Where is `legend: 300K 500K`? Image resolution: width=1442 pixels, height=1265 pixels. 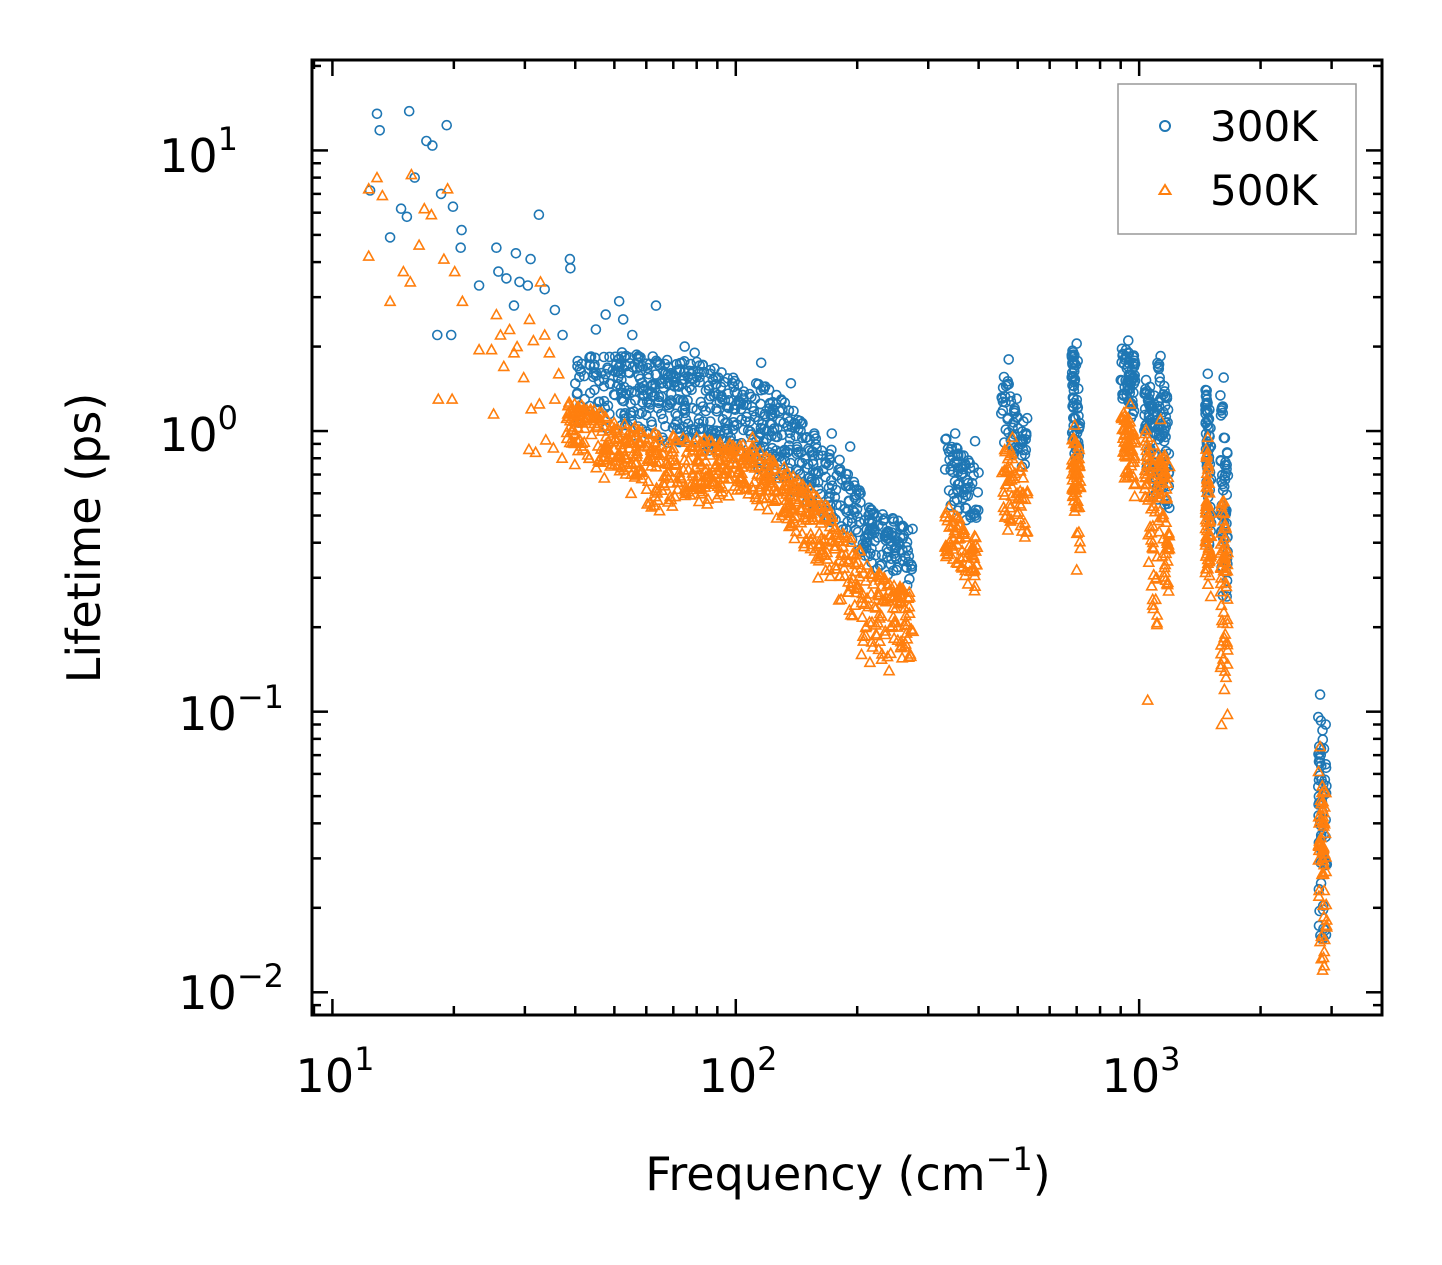 legend: 300K 500K is located at coordinates (1237, 159).